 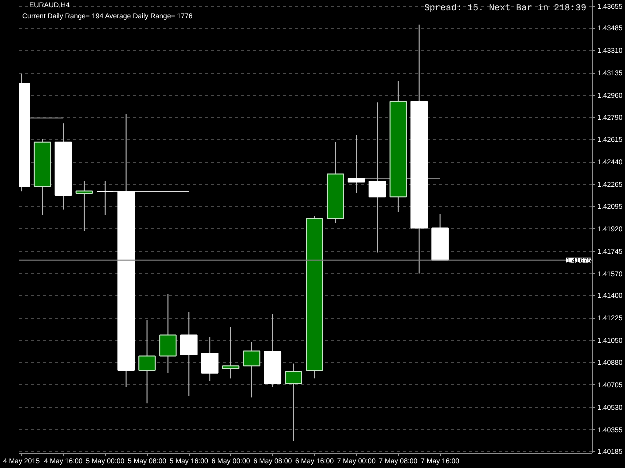 What do you see at coordinates (505, 9) in the screenshot?
I see `annotation: Spread: 15. Next Bar in 218:39` at bounding box center [505, 9].